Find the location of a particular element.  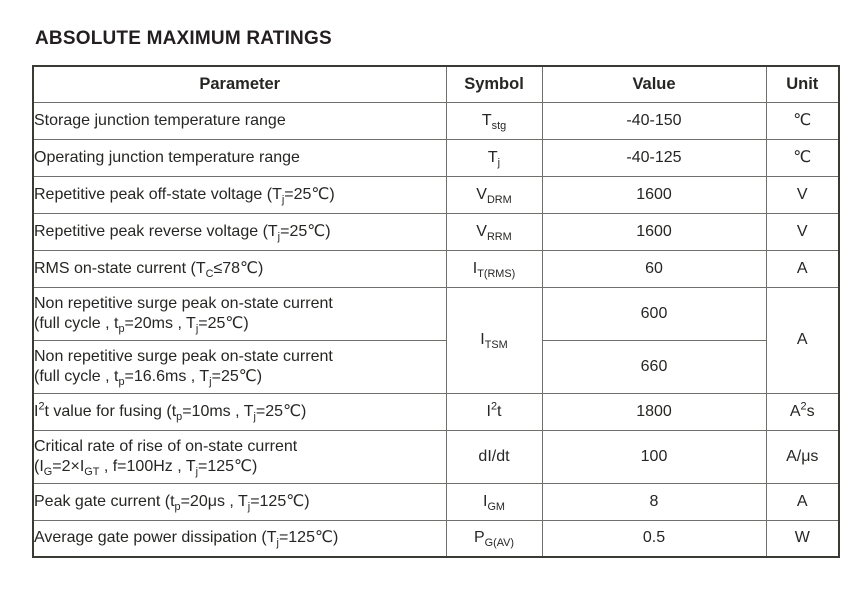

symbol-cell: IT(RMS) is located at coordinates (494, 268).